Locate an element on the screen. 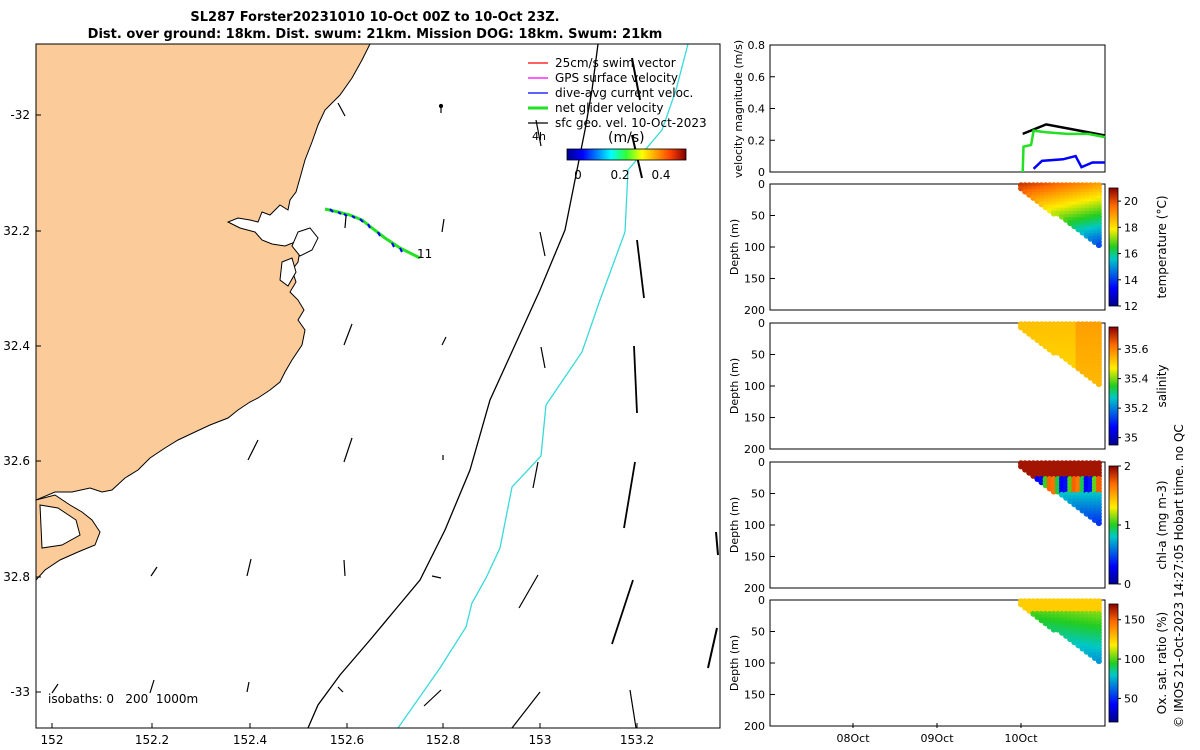  velocity-y-tick: 0.8 is located at coordinates (757, 45).